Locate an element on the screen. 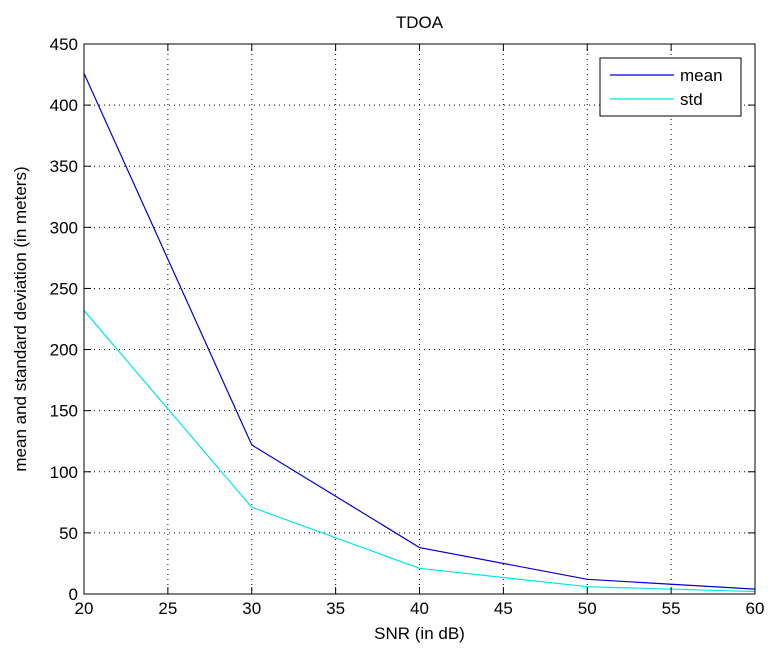  x-tick-label: 35 is located at coordinates (335, 608).